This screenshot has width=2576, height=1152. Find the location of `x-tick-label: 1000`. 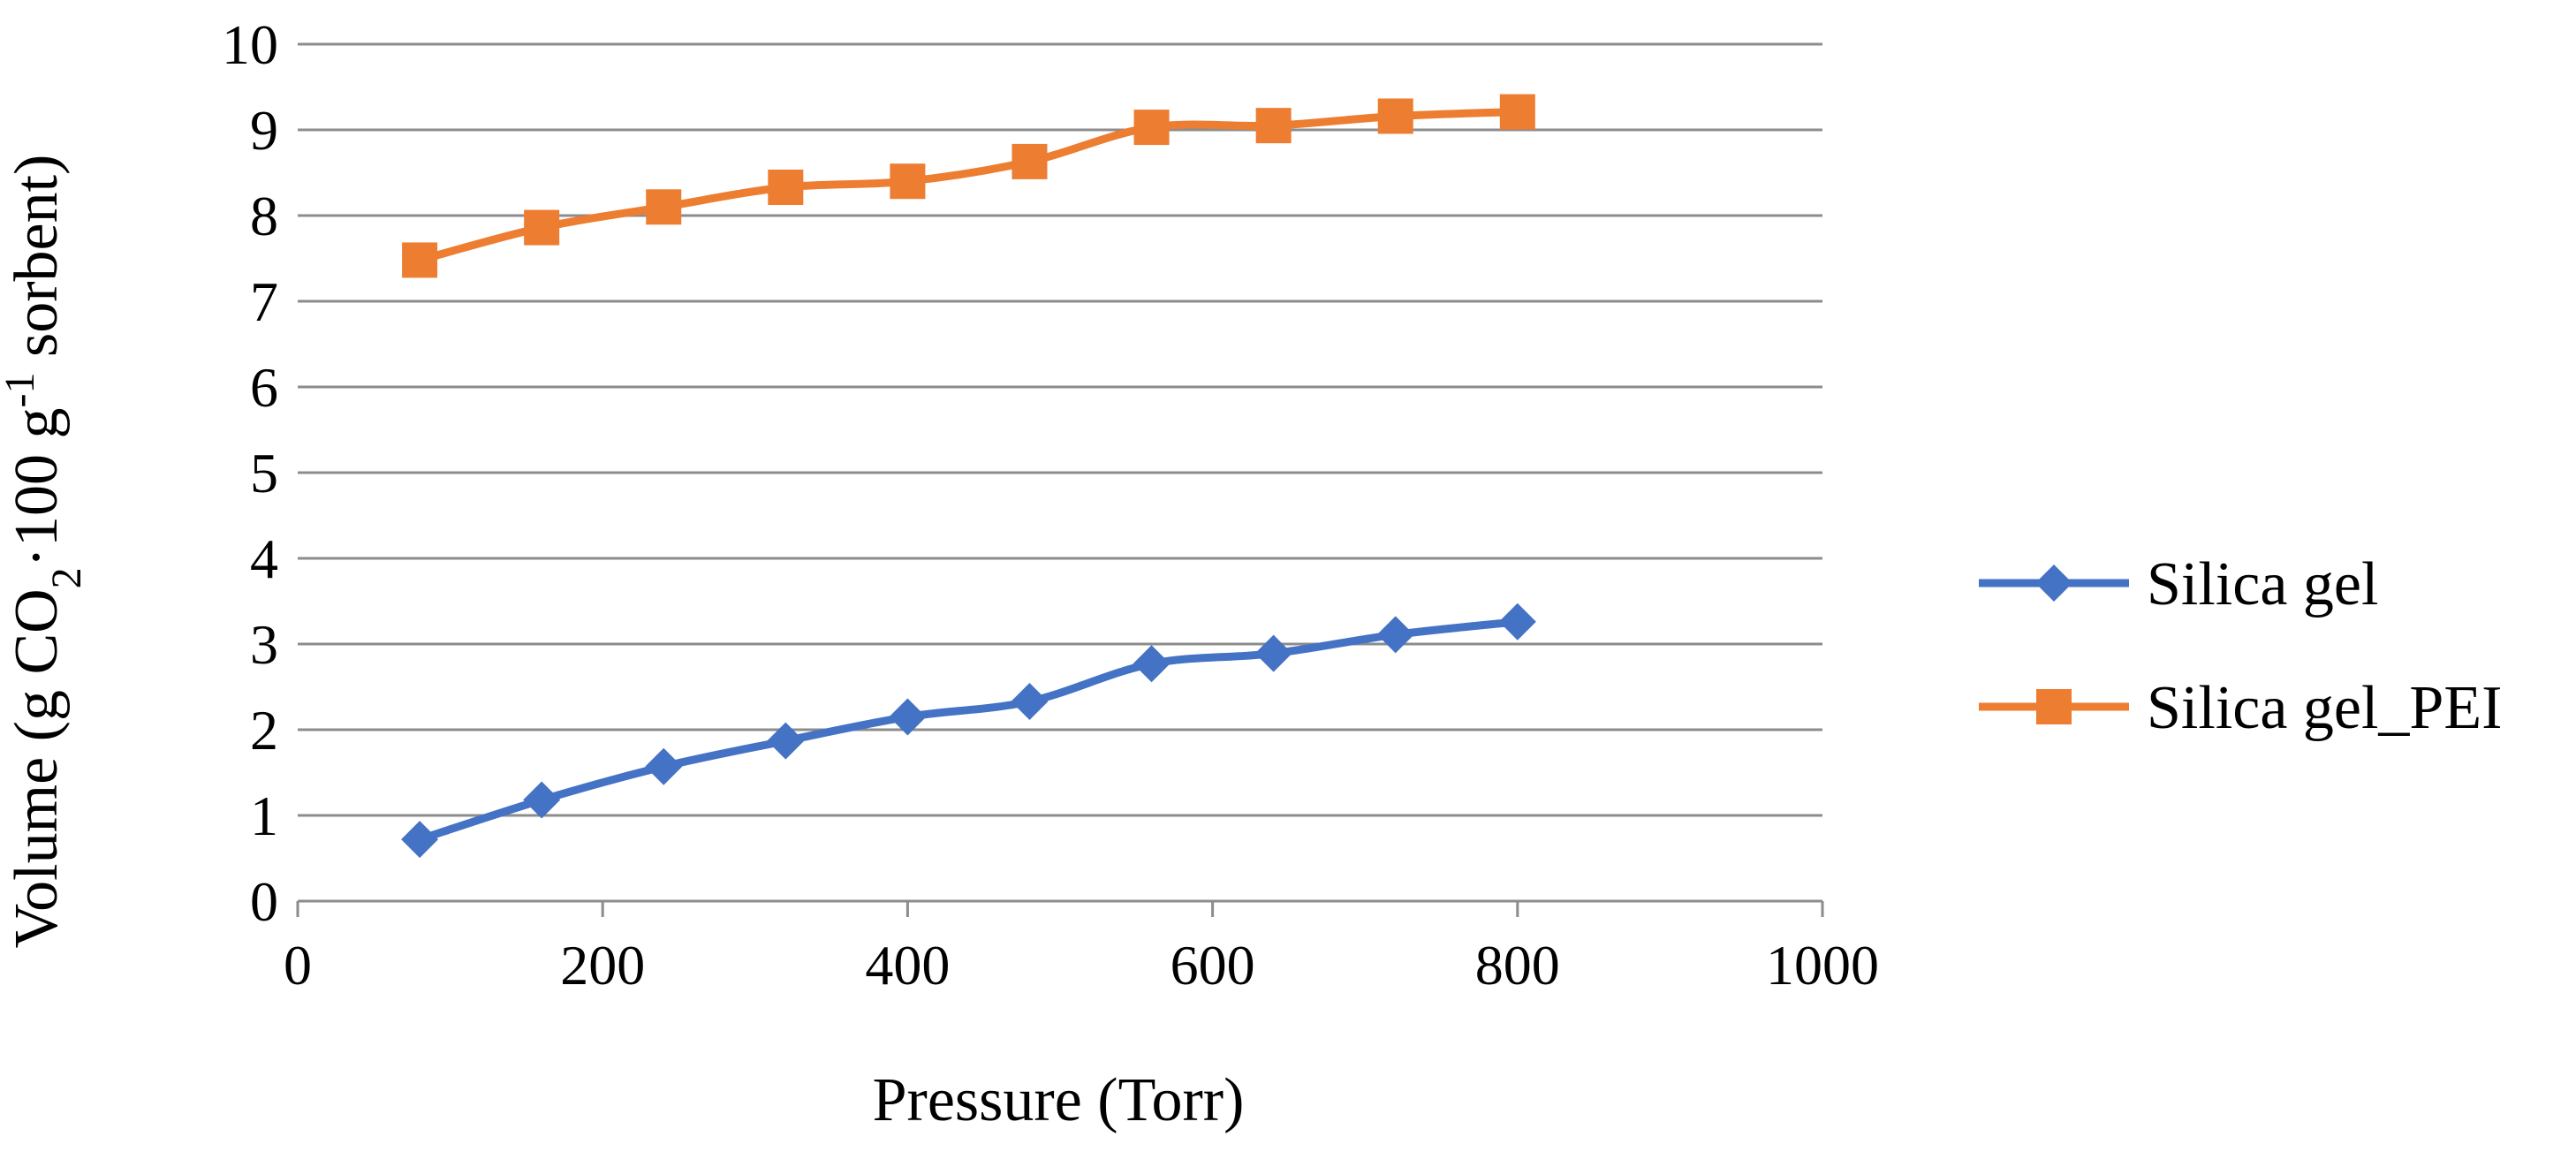

x-tick-label: 1000 is located at coordinates (1823, 965).